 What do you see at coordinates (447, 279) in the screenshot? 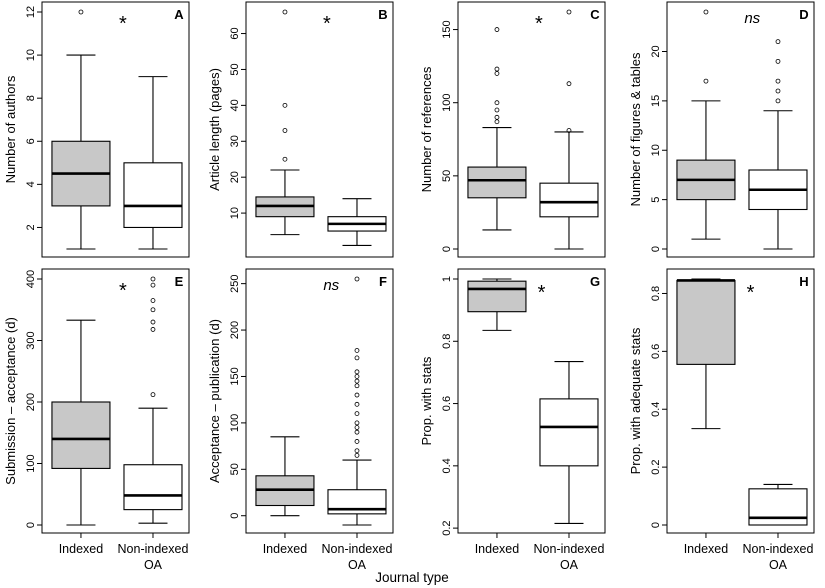
I see `y-tick-label: 1` at bounding box center [447, 279].